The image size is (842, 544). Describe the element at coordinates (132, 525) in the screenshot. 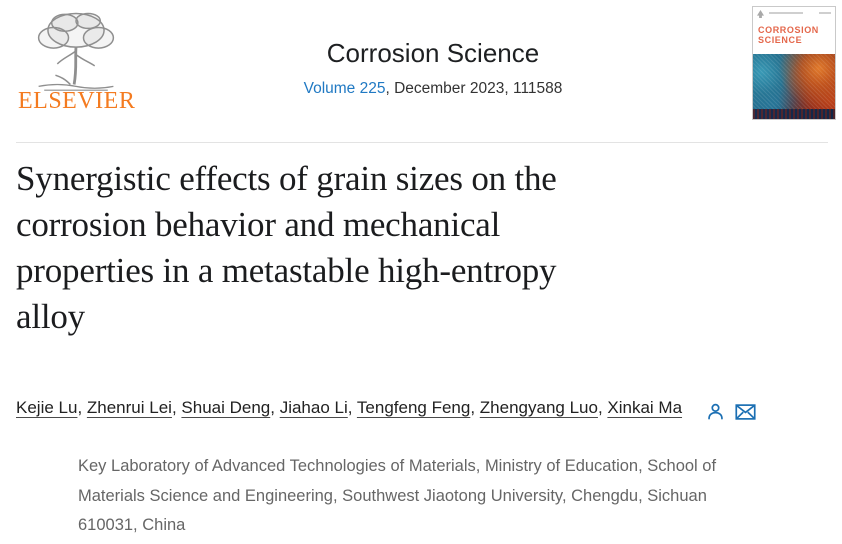

I see `affiliation-line: 610031, China` at that location.